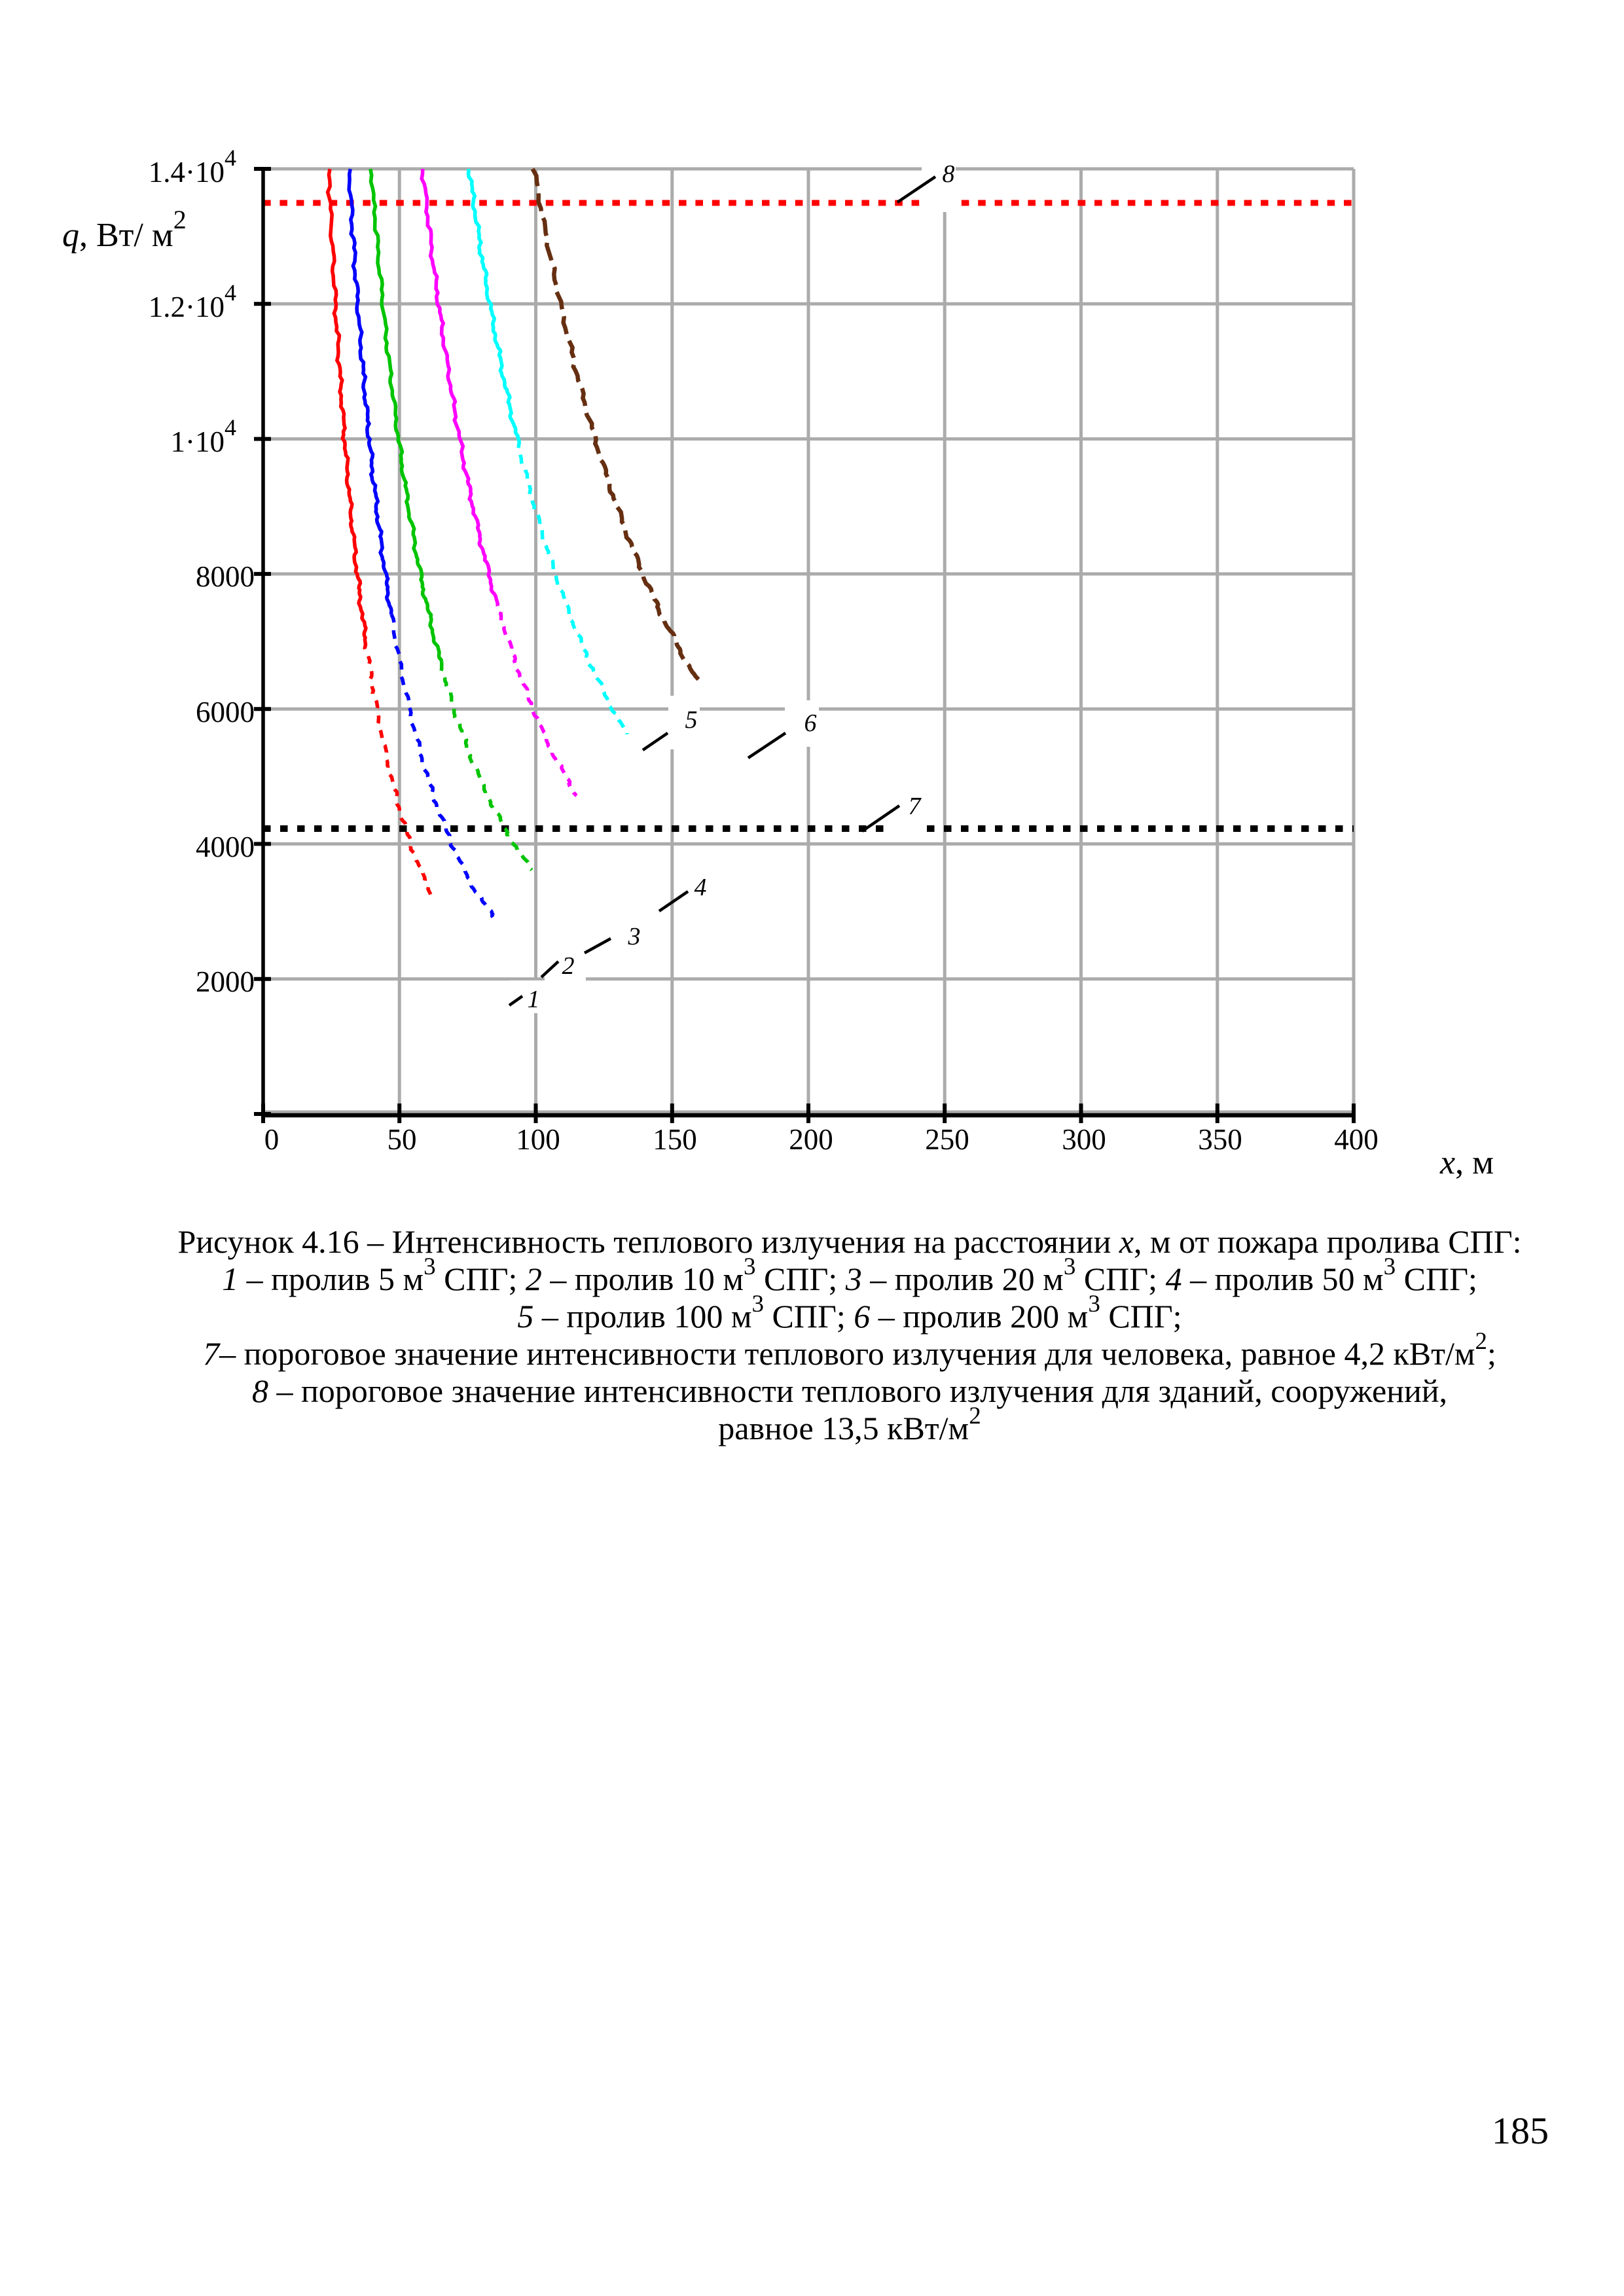 The image size is (1624, 2296). I want to click on svg-text: 8, so click(949, 174).